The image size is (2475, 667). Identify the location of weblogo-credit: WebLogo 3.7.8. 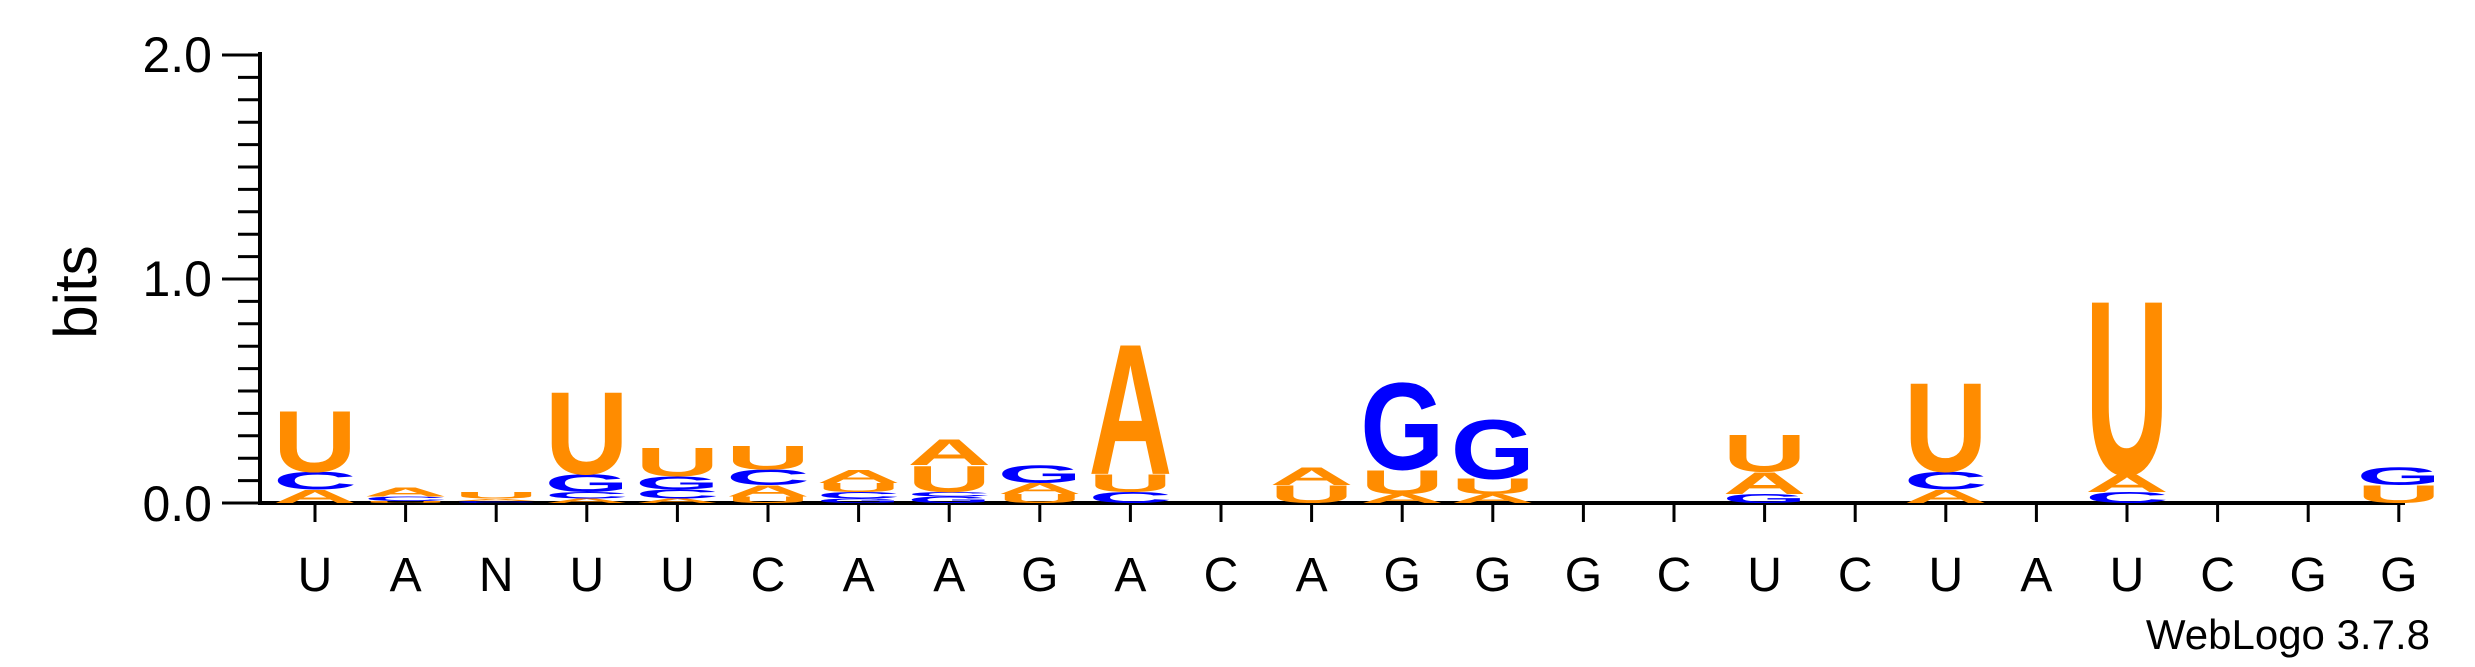
(2288, 634).